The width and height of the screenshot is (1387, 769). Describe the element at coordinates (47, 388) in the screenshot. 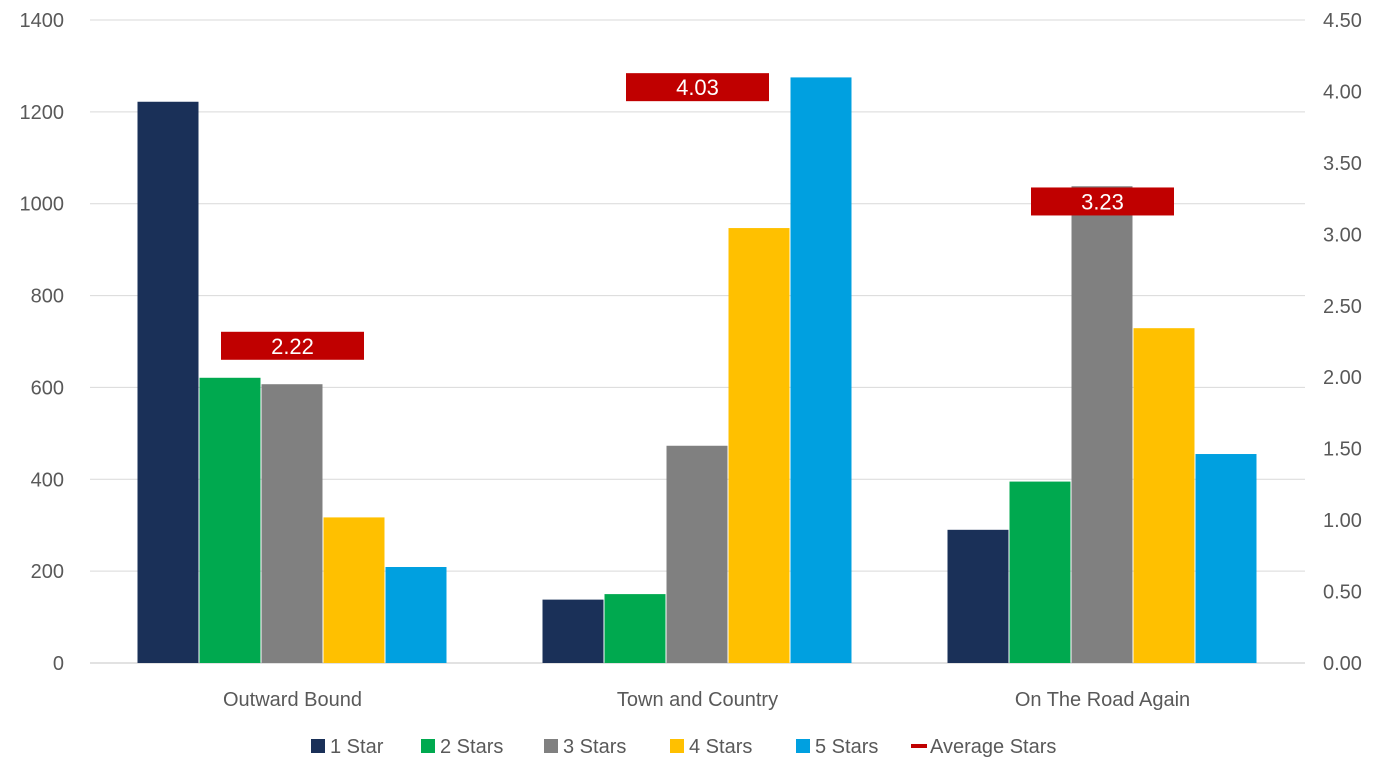

I see `y-tick-label-left: 600` at that location.